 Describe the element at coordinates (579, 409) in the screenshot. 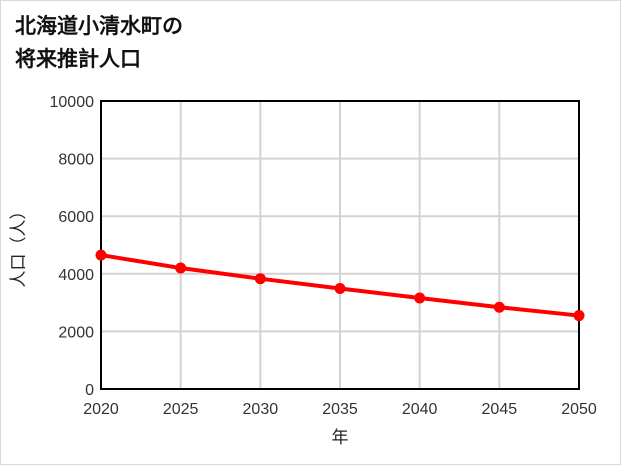

I see `x-tick-label: 2050` at that location.